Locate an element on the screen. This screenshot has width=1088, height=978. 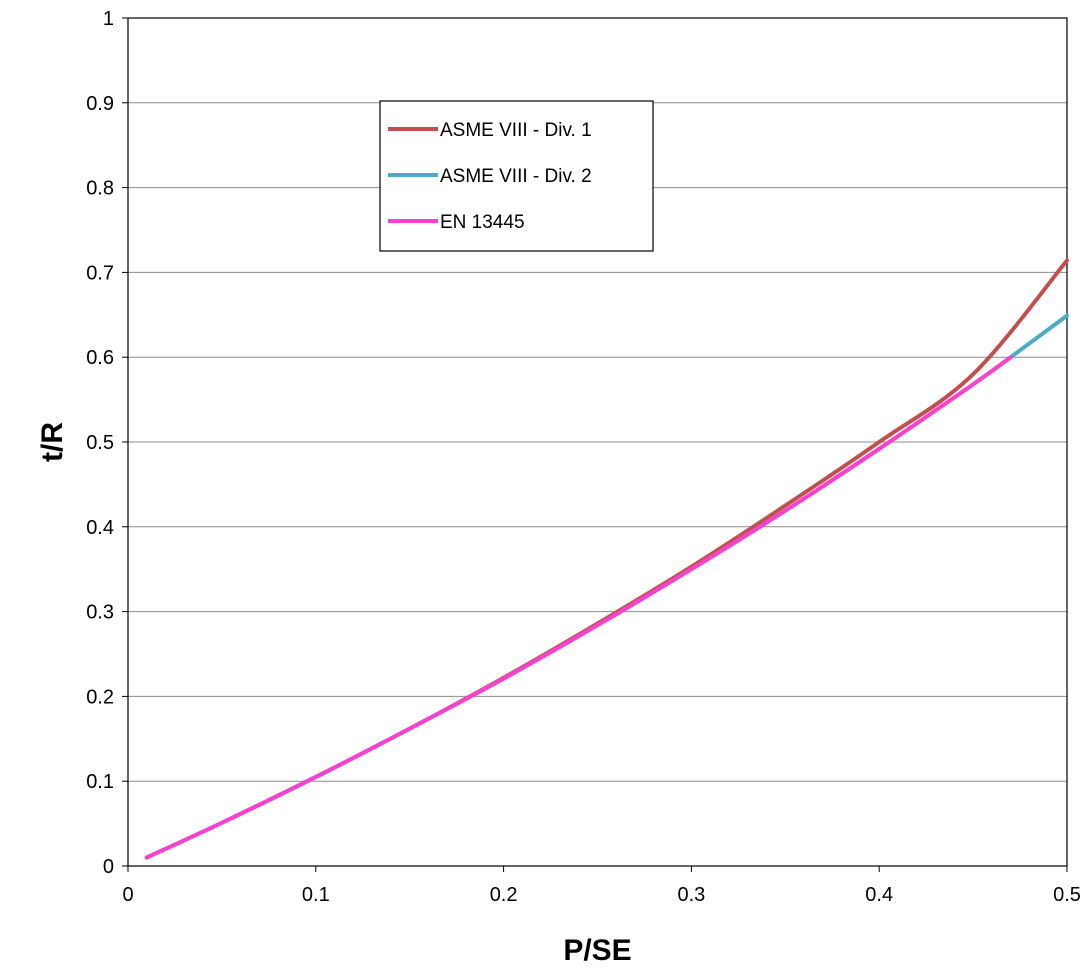
y-tick-label: 0.2 is located at coordinates (100, 697).